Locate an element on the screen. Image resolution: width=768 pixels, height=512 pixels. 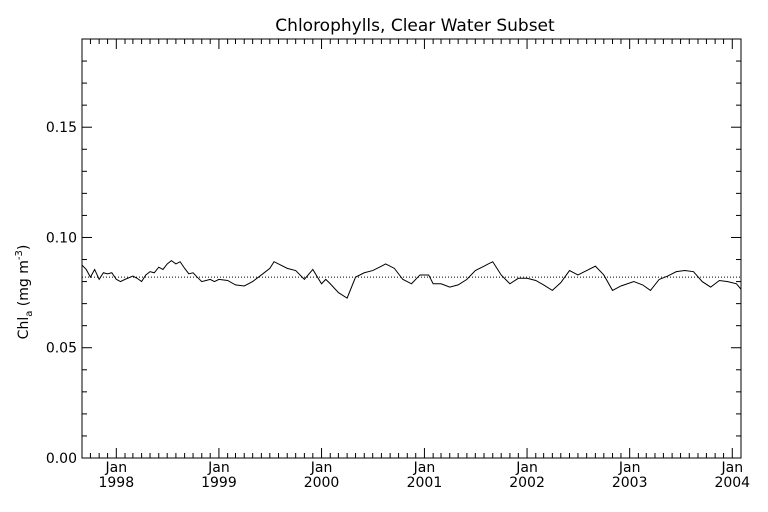
x-tick-label-year: 2003 is located at coordinates (630, 483).